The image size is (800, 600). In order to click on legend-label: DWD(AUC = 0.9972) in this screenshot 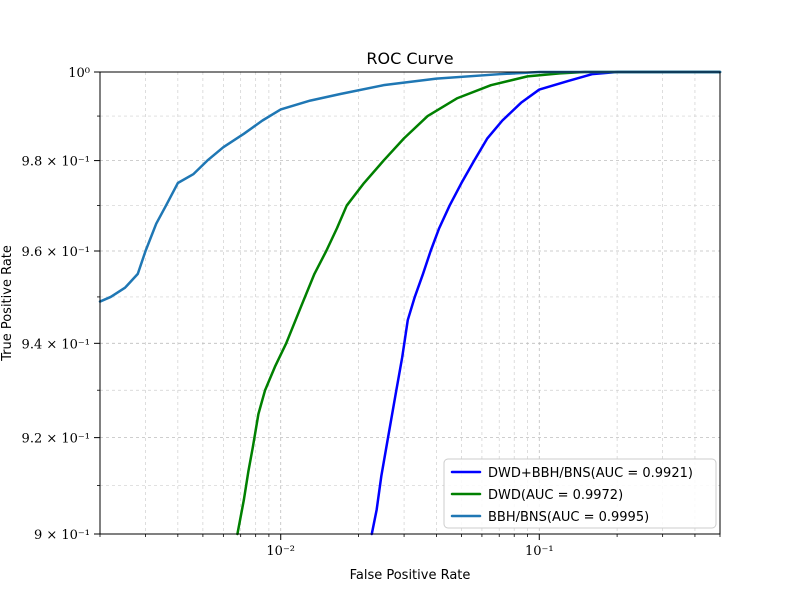, I will do `click(555, 495)`.